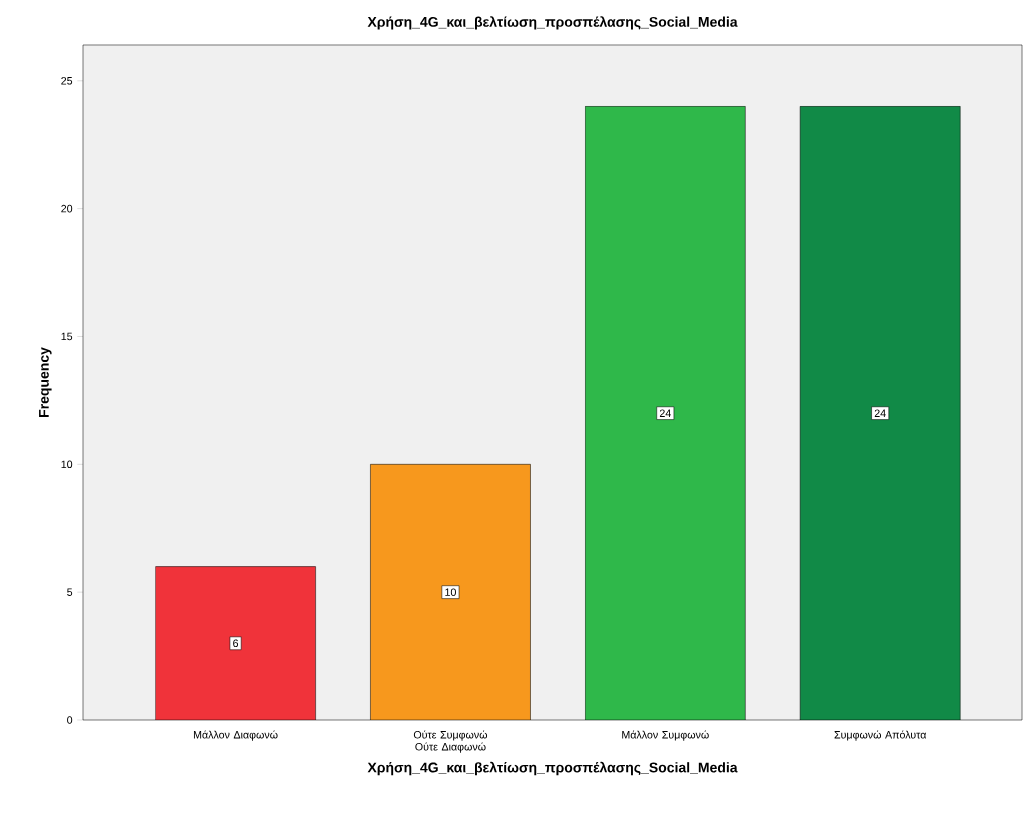 The height and width of the screenshot is (819, 1027). What do you see at coordinates (70, 720) in the screenshot?
I see `y-tick-label: 0` at bounding box center [70, 720].